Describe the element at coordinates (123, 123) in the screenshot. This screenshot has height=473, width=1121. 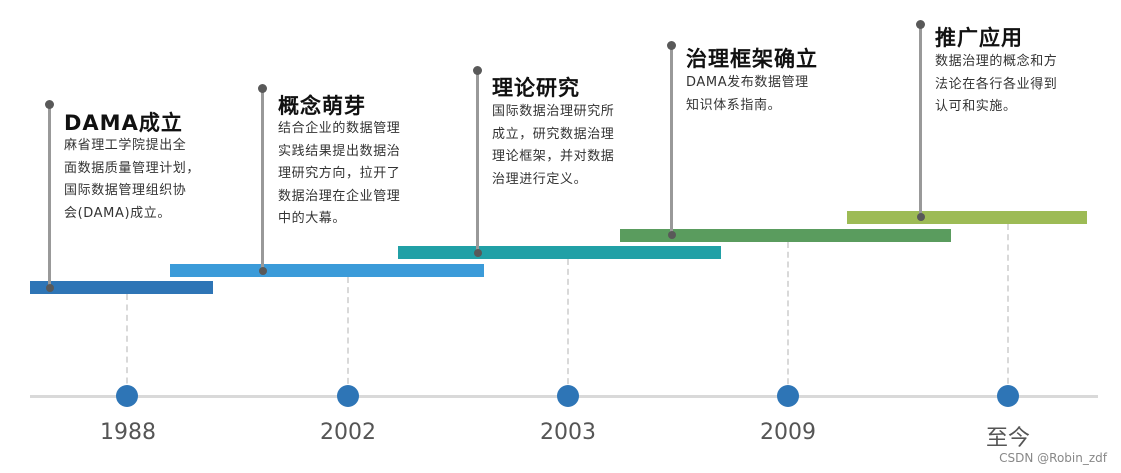
I see `milestone-title-1: DAMA成立` at that location.